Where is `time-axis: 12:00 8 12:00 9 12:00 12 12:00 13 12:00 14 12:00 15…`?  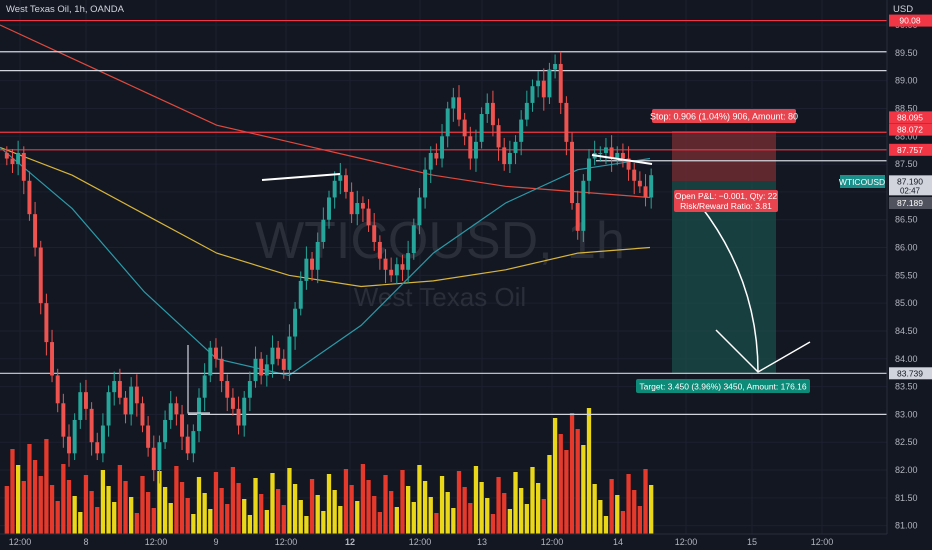 time-axis: 12:00 8 12:00 9 12:00 12 12:00 13 12:00 14 12:00 15… is located at coordinates (466, 541).